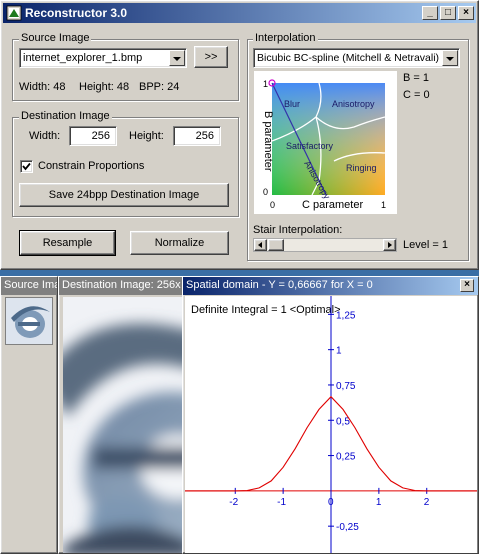  I want to click on bc-point-handle, so click(272, 83).